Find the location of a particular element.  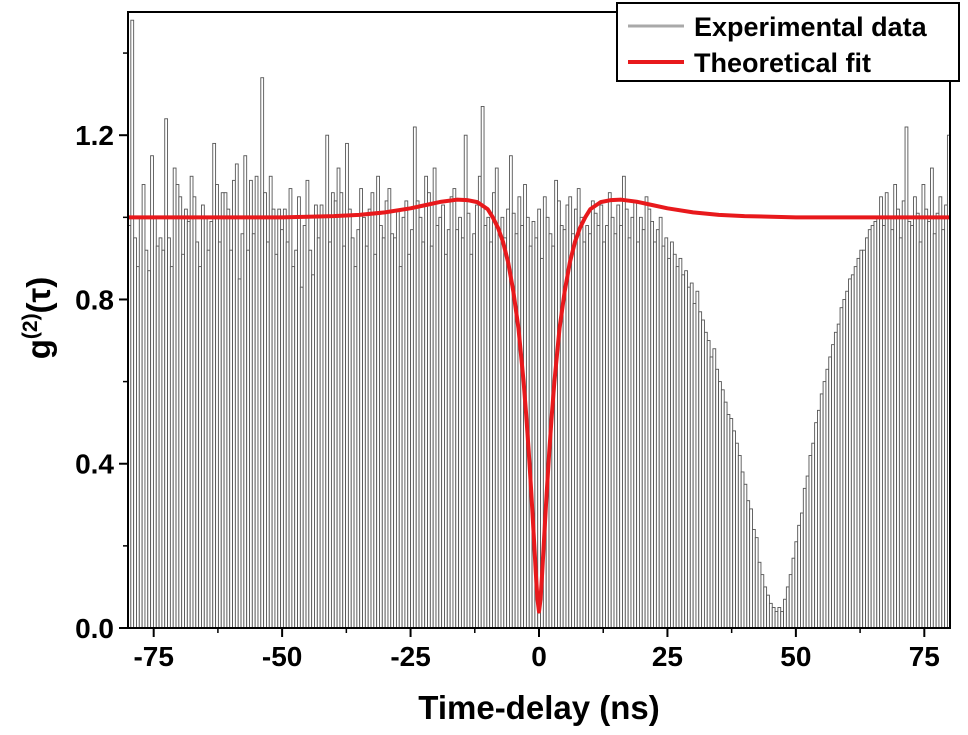

x-tick-label: 75 is located at coordinates (924, 656).